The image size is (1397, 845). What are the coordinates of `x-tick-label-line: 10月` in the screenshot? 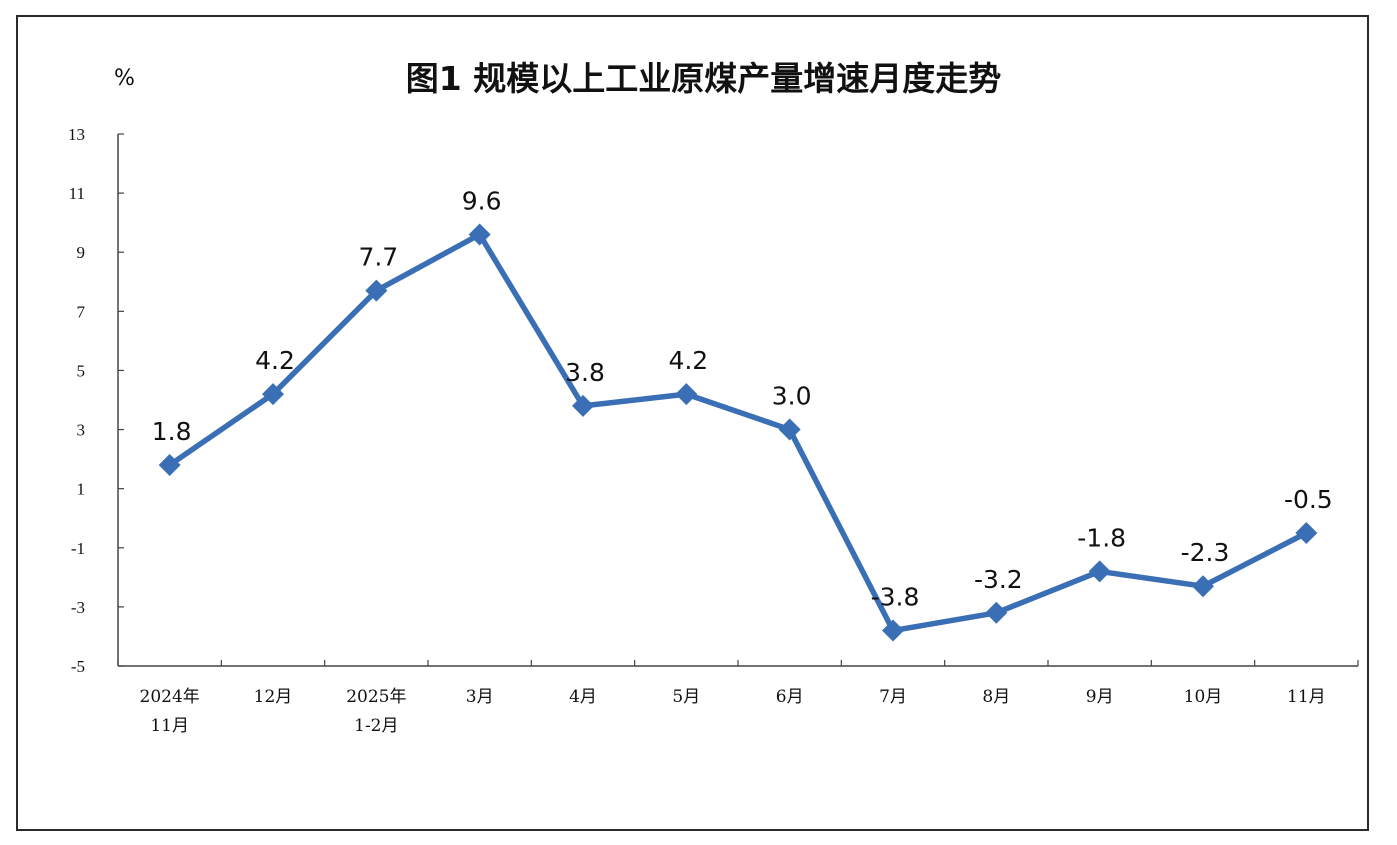 It's located at (1203, 697).